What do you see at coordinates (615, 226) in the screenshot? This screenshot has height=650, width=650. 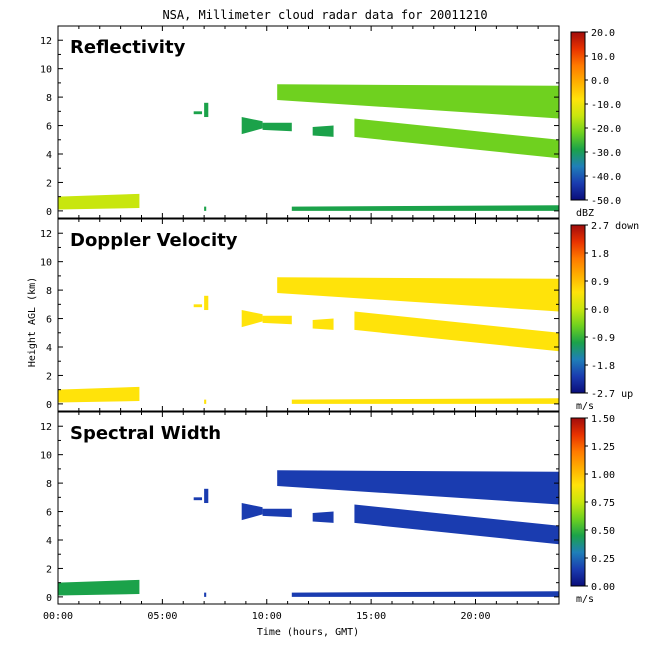 I see `colorbar-tick-label: 2.7 down` at bounding box center [615, 226].